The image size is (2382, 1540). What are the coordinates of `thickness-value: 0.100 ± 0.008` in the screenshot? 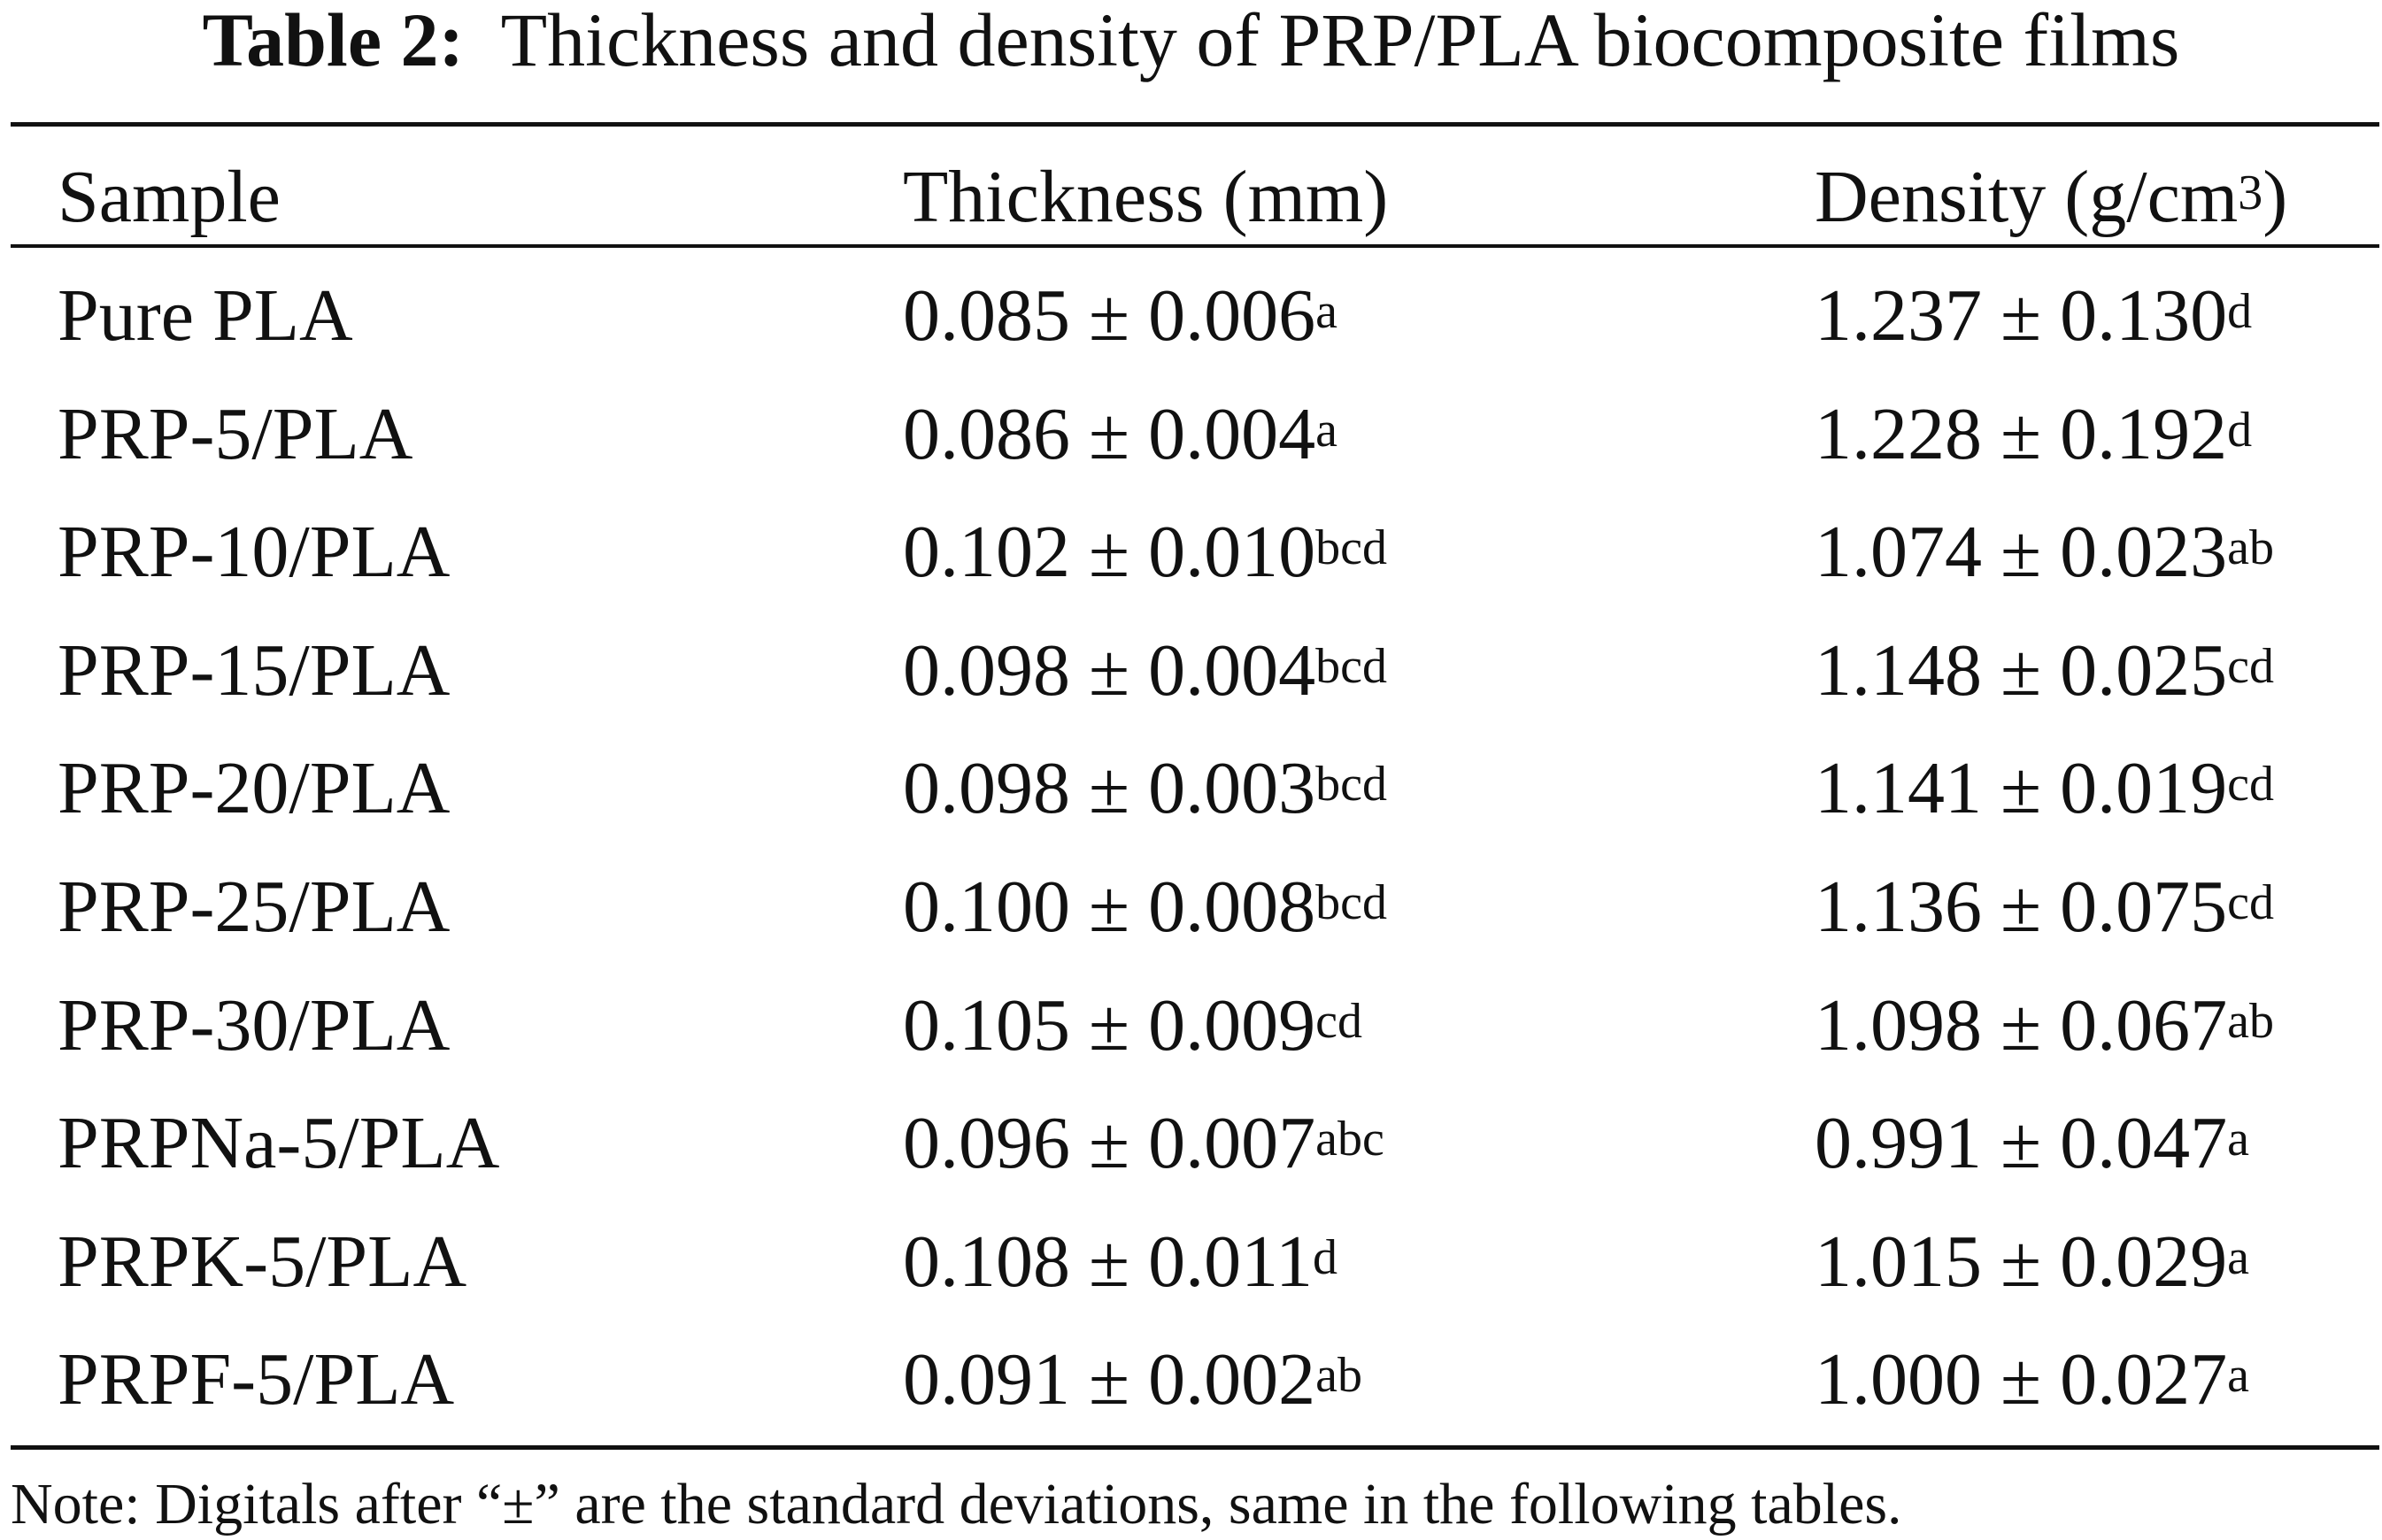 It's located at (1109, 907).